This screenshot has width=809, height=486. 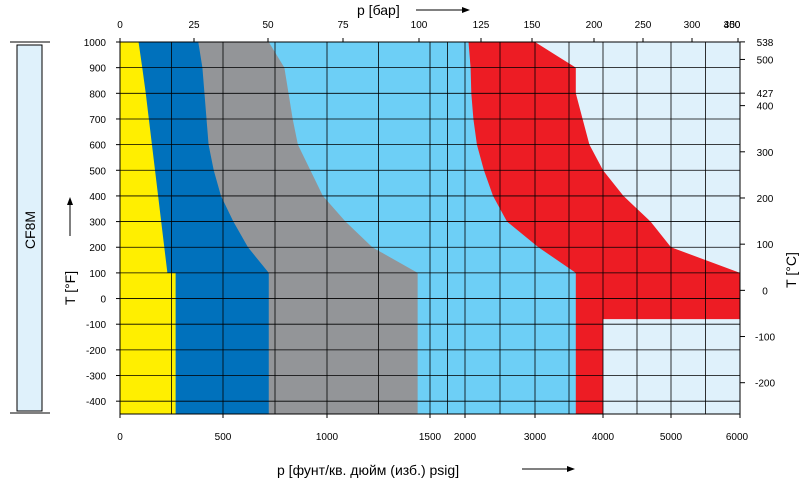 What do you see at coordinates (96, 377) in the screenshot?
I see `y-left-tick-label: -300` at bounding box center [96, 377].